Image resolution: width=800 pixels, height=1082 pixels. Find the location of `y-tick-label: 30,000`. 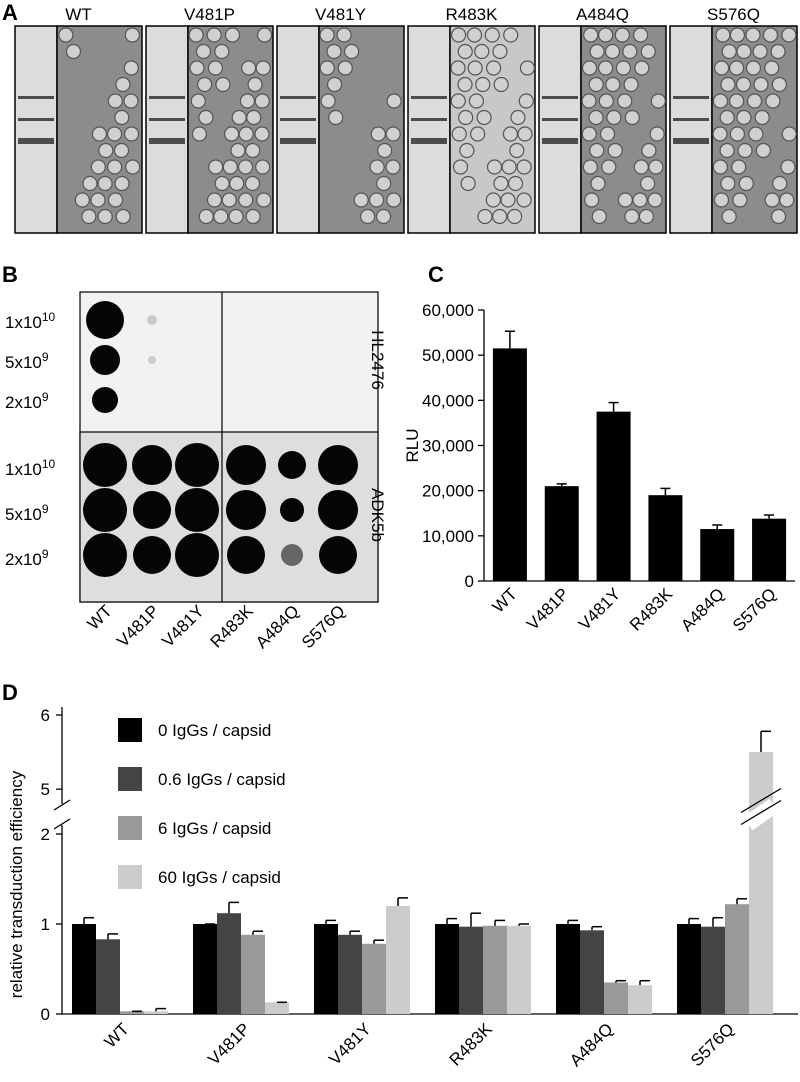

y-tick-label: 30,000 is located at coordinates (448, 446).